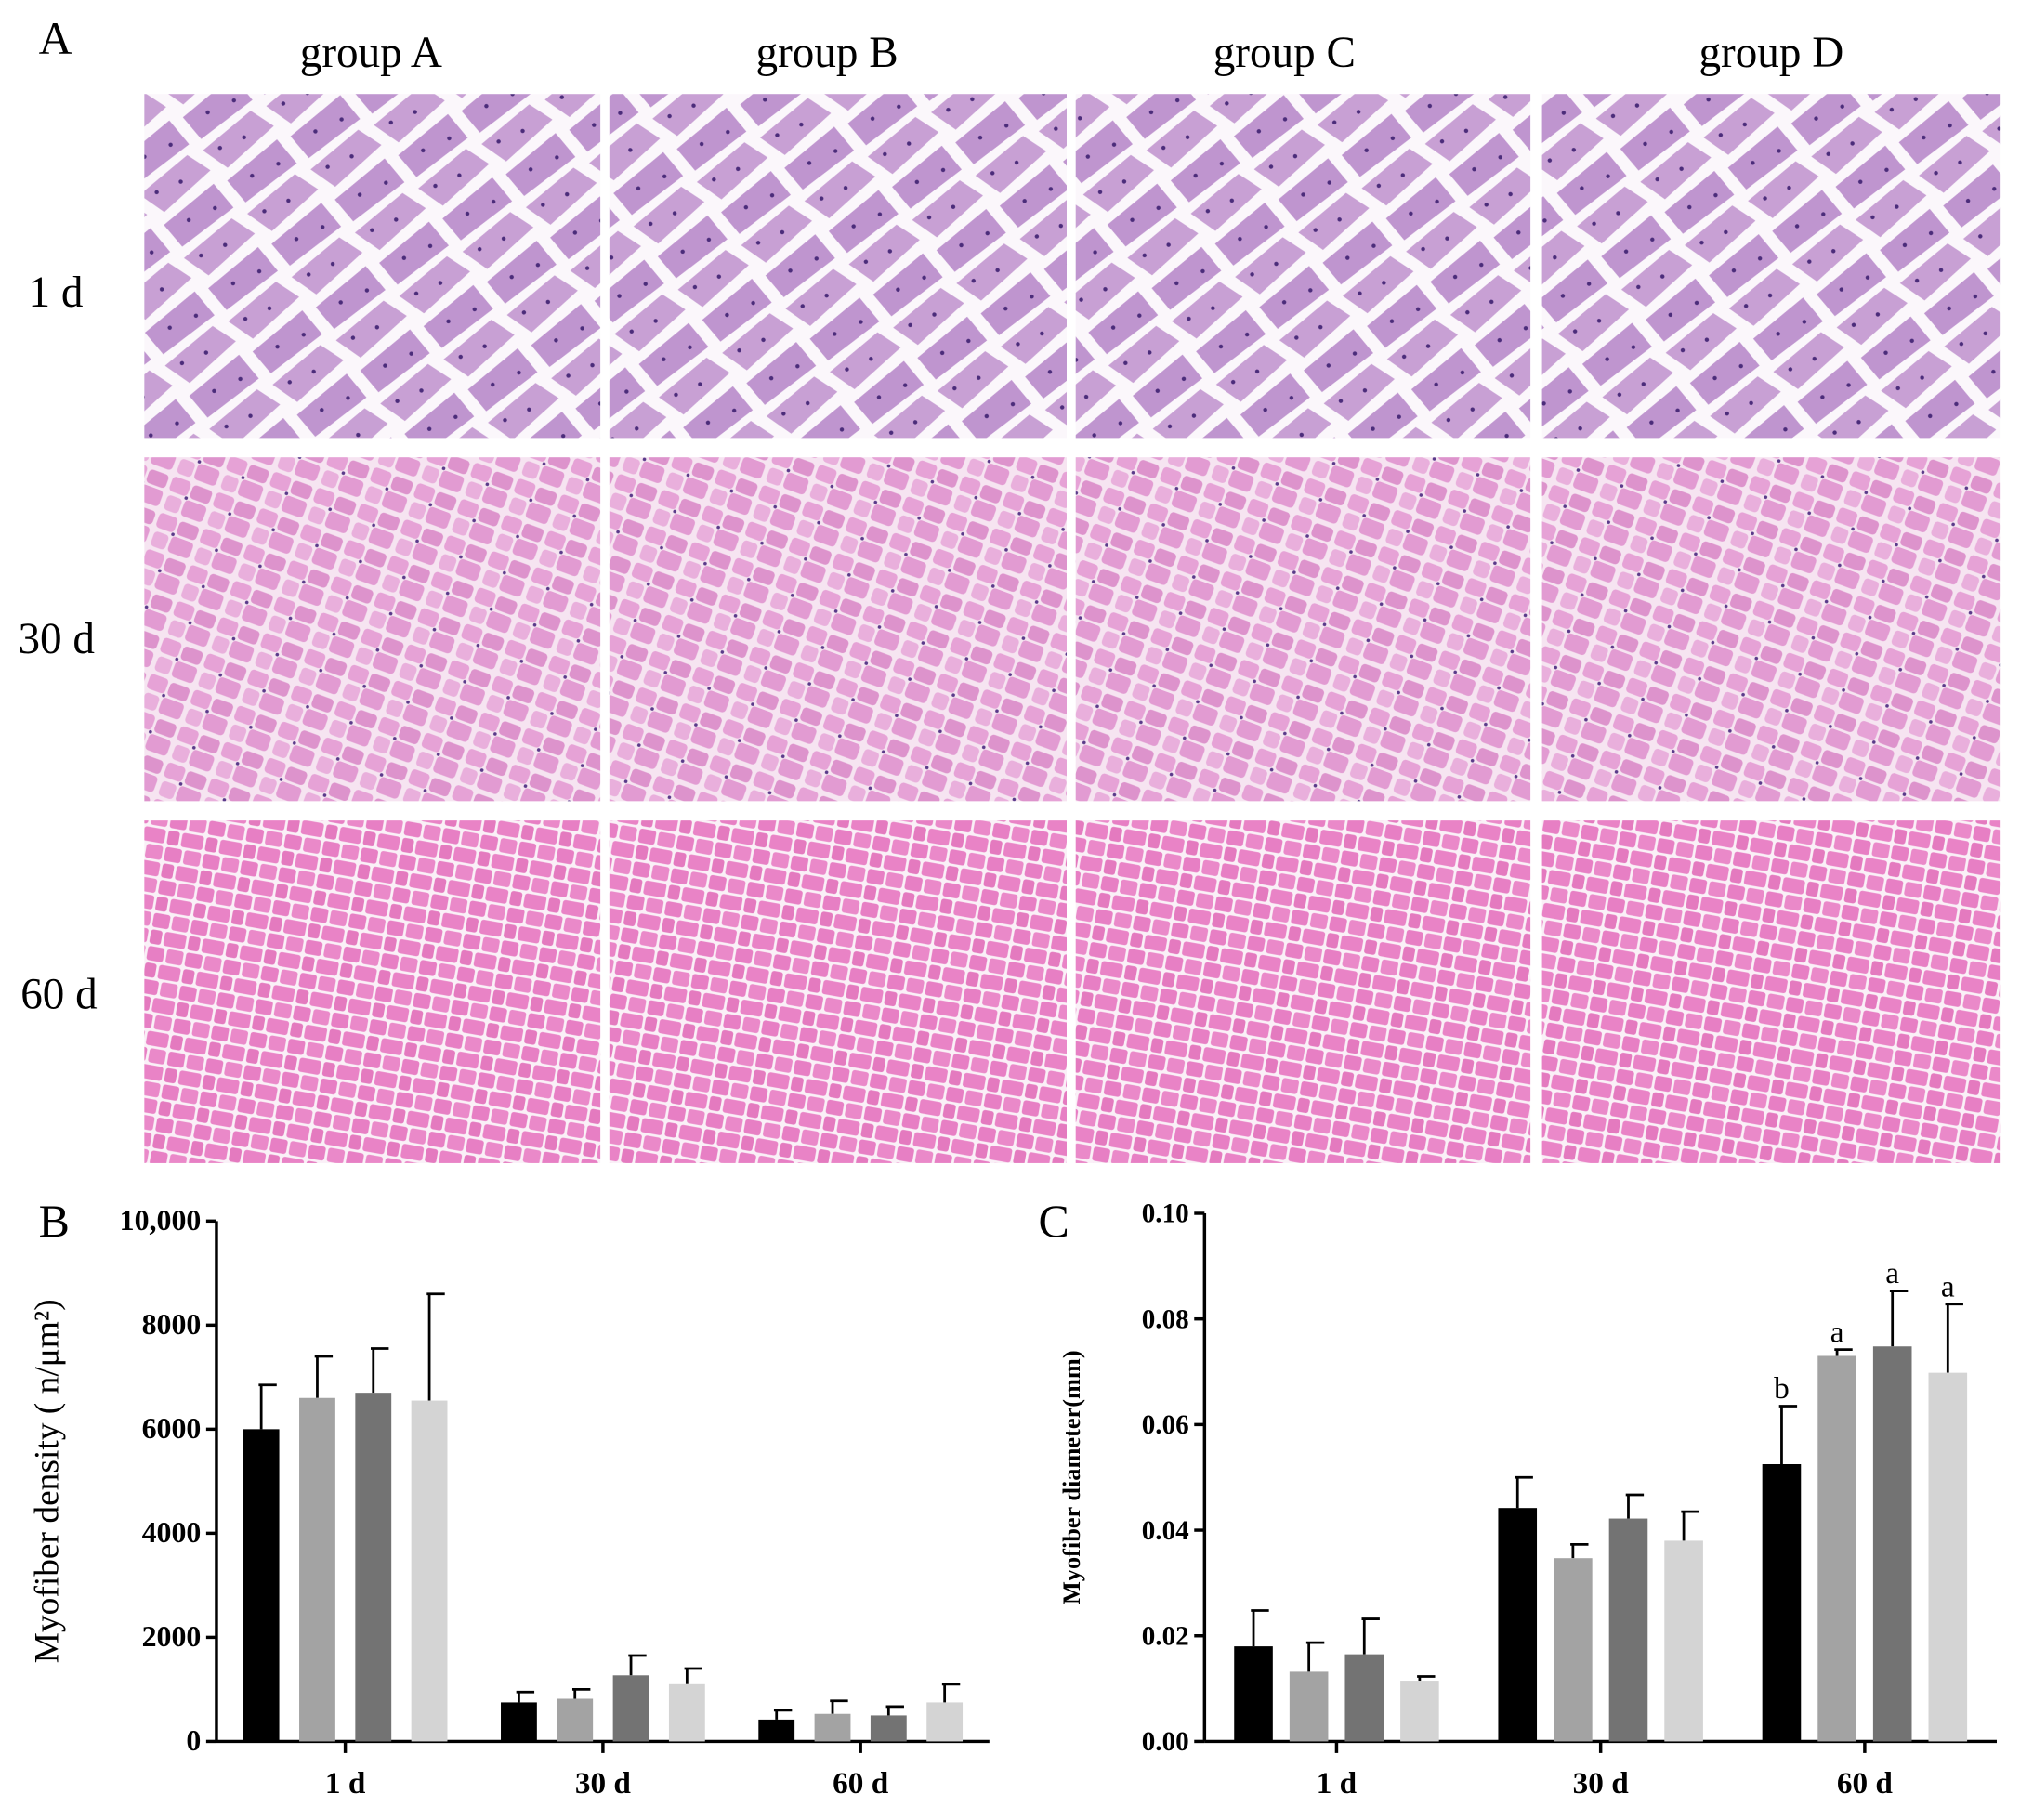  What do you see at coordinates (1054, 1221) in the screenshot?
I see `panel-label: C` at bounding box center [1054, 1221].